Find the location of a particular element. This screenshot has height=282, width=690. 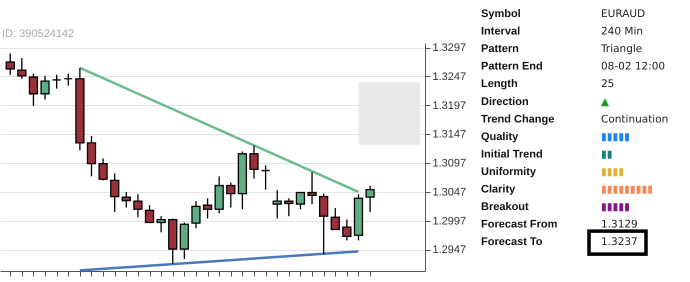

text: 08-02 12:00 is located at coordinates (633, 66).